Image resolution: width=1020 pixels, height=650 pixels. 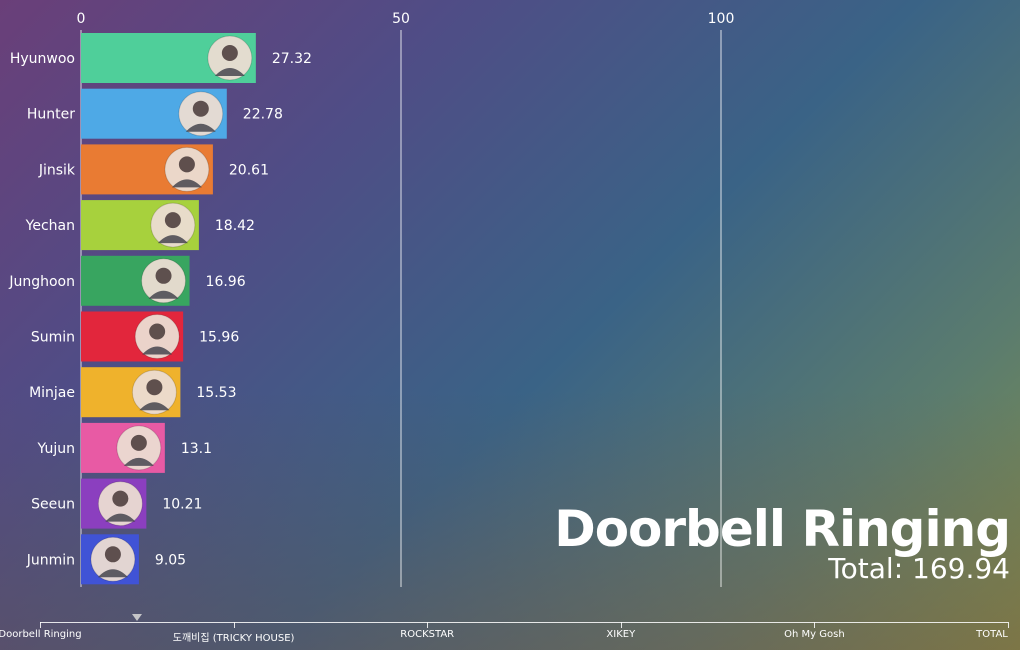 I want to click on avatar-head-sumin, so click(x=157, y=331).